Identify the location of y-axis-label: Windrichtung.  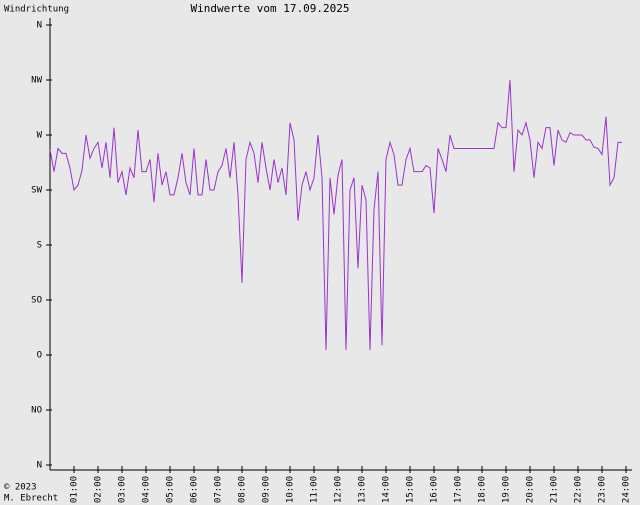
(36, 10).